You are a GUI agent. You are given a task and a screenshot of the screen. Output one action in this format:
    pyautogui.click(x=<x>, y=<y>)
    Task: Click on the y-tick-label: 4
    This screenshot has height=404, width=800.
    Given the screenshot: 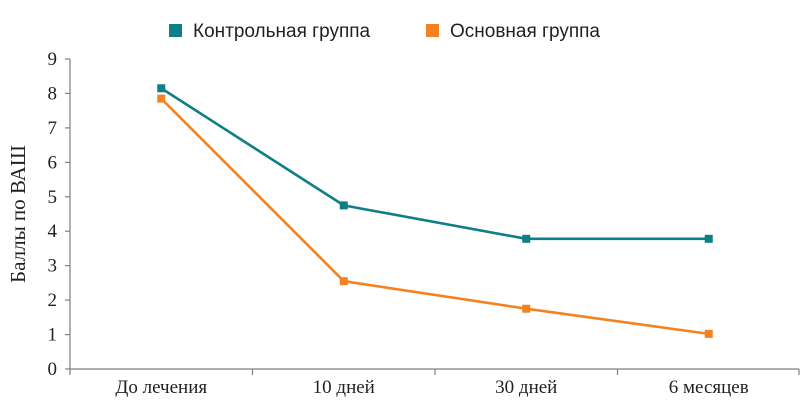 What is the action you would take?
    pyautogui.click(x=53, y=231)
    